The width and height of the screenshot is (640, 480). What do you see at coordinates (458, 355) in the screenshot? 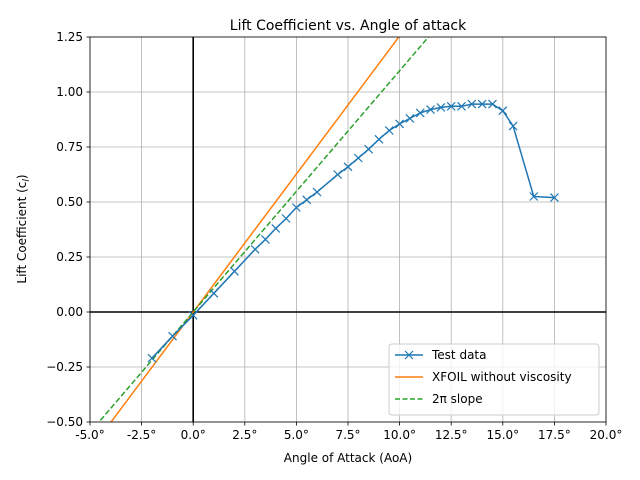
I see `legend-label-test-data: Test data` at bounding box center [458, 355].